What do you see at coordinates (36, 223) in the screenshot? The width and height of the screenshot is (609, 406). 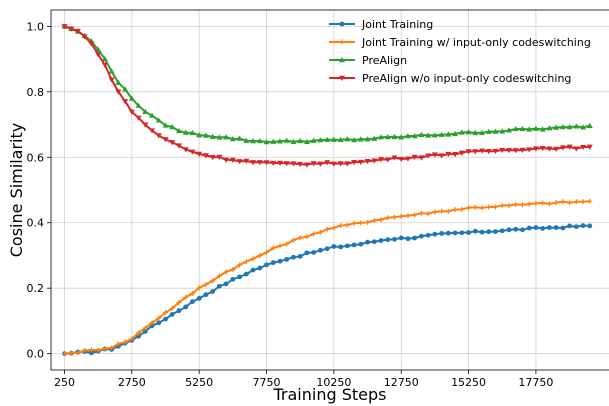 I see `y-tick-label: 0.4` at bounding box center [36, 223].